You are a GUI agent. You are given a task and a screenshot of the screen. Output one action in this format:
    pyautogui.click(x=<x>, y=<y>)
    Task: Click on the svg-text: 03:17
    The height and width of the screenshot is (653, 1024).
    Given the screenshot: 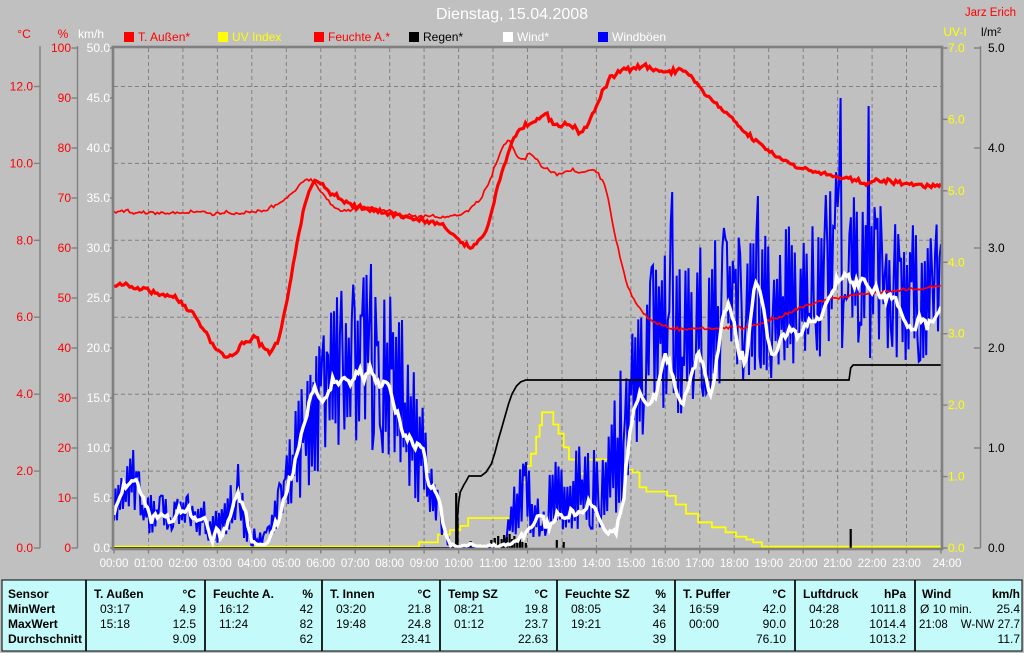 What is the action you would take?
    pyautogui.click(x=115, y=609)
    